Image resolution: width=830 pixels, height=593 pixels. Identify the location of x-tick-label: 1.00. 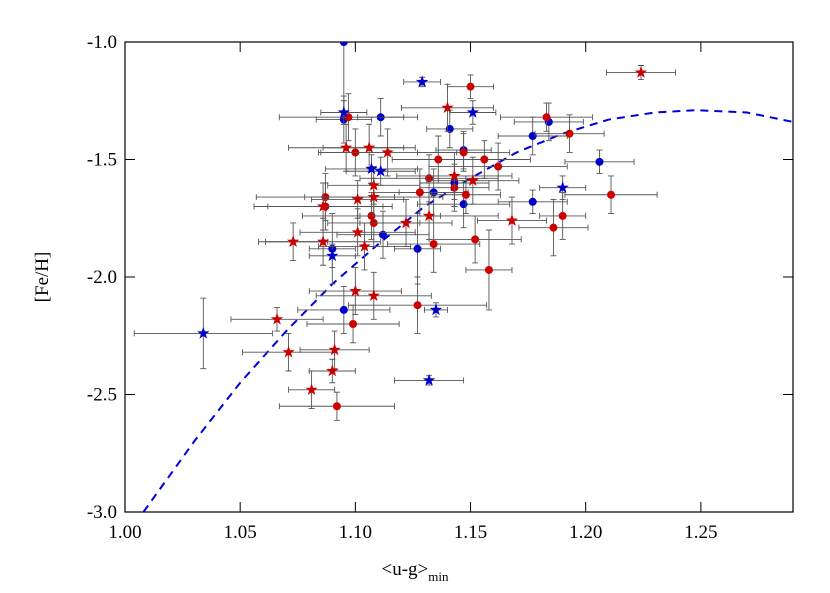
(124, 532).